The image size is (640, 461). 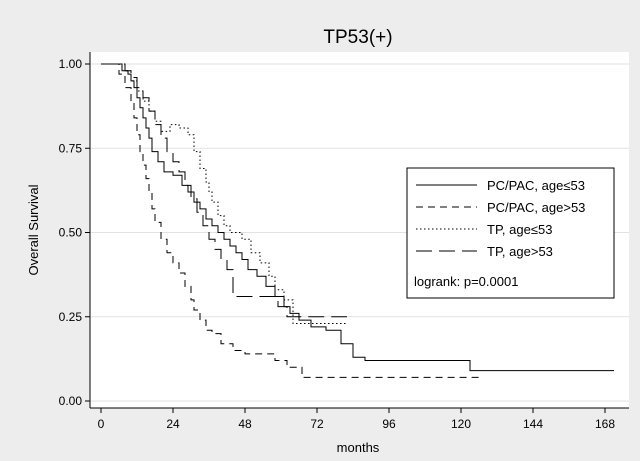 What do you see at coordinates (71, 233) in the screenshot?
I see `y-tick-label: 0.50` at bounding box center [71, 233].